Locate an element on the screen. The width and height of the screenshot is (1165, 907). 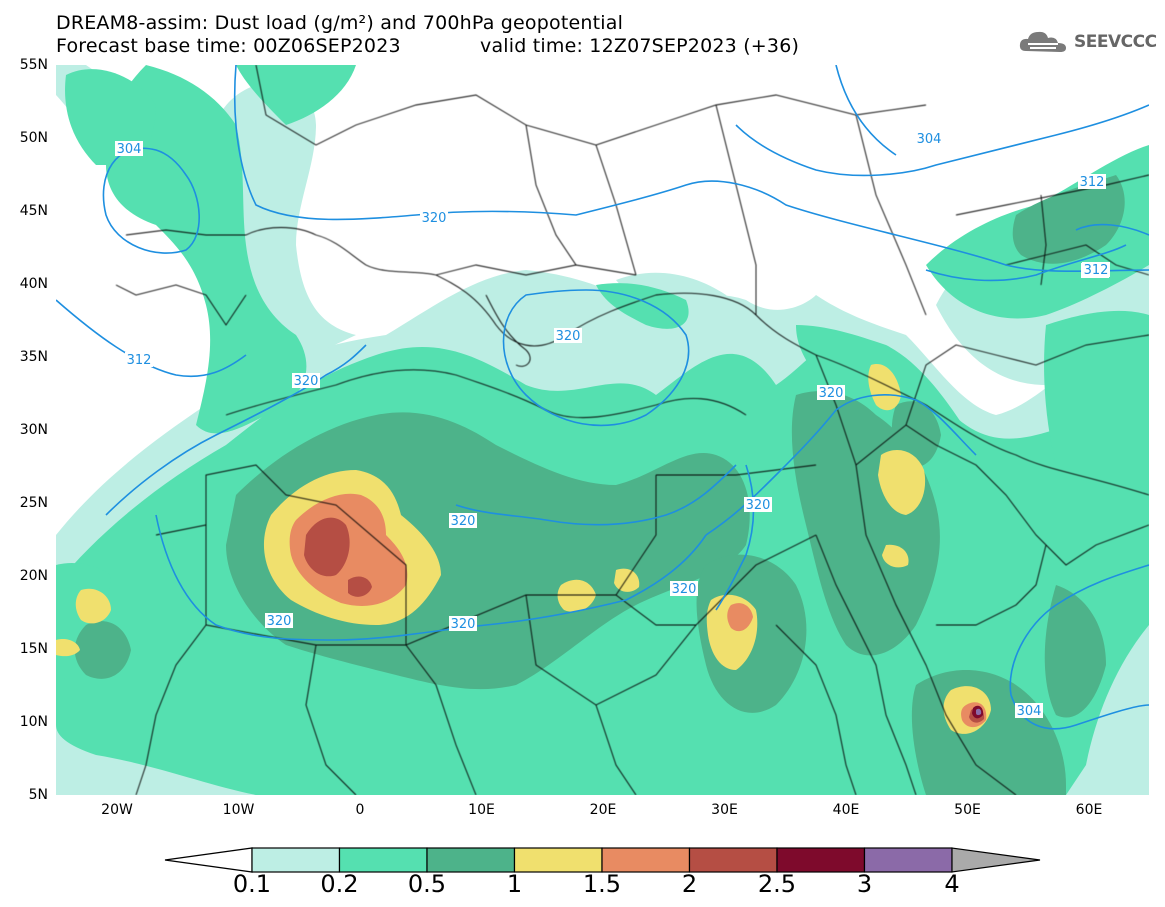
latitude-label: 5N is located at coordinates (38, 795).